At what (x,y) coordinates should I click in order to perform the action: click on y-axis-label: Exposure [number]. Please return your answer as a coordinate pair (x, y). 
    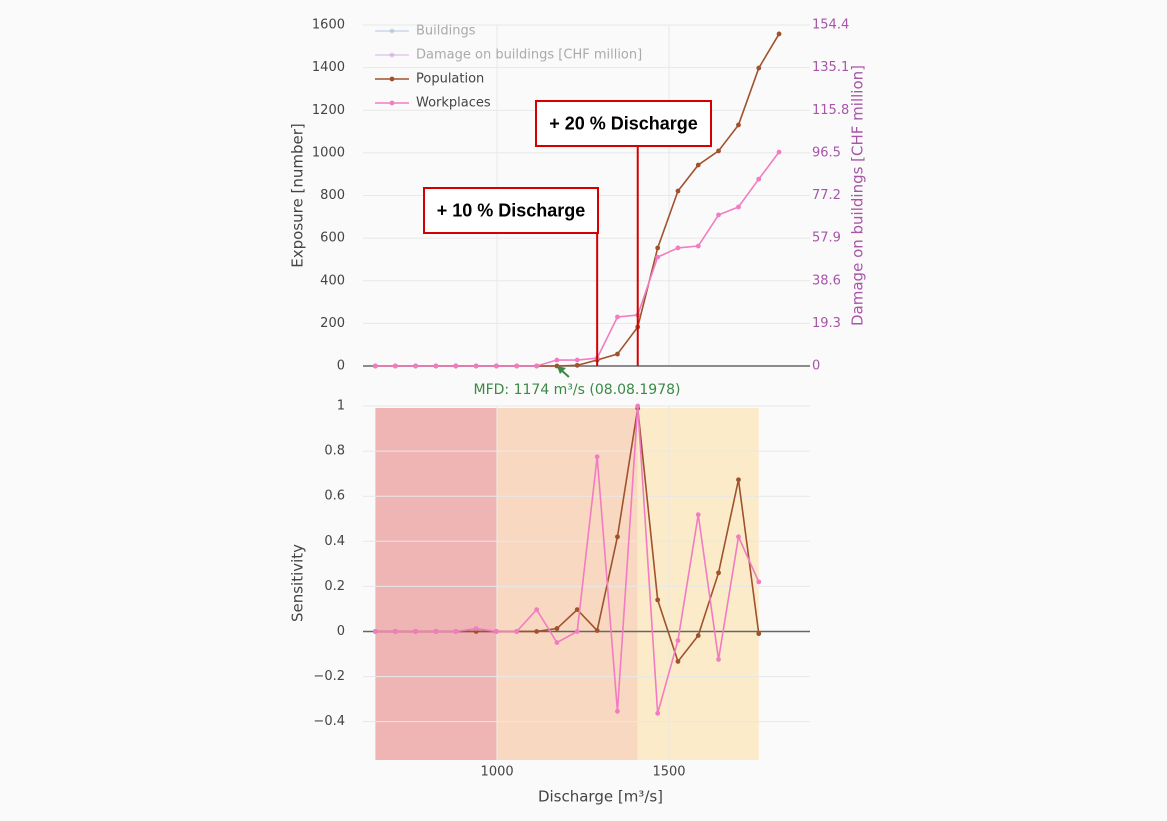
    Looking at the image, I should click on (298, 195).